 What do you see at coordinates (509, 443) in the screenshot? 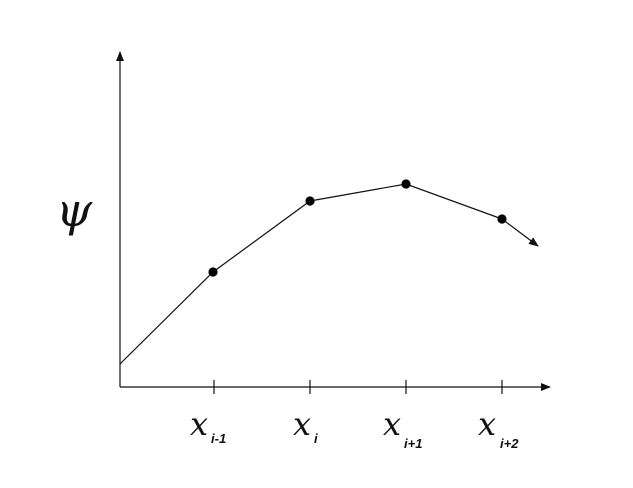
I see `tick-label-subscript: i+2` at bounding box center [509, 443].